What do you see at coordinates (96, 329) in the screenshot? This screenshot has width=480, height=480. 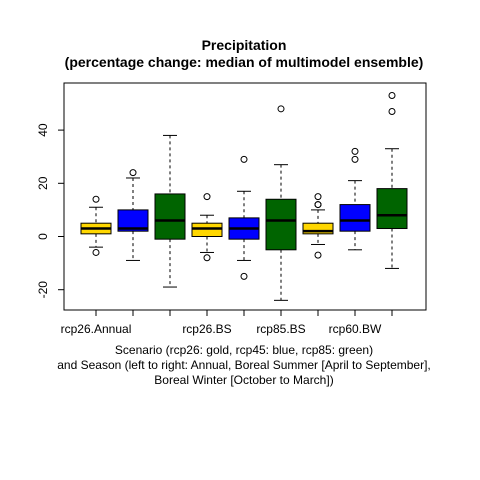 I see `x-tick-label: rcp26.Annual` at bounding box center [96, 329].